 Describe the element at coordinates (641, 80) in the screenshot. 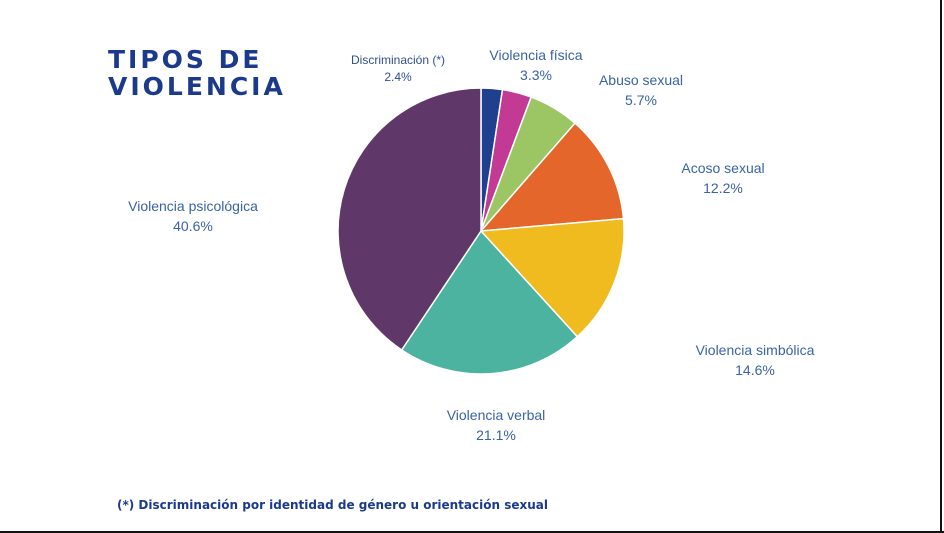

I see `slice-label-abuso-sexual-name: Abuso sexual` at that location.